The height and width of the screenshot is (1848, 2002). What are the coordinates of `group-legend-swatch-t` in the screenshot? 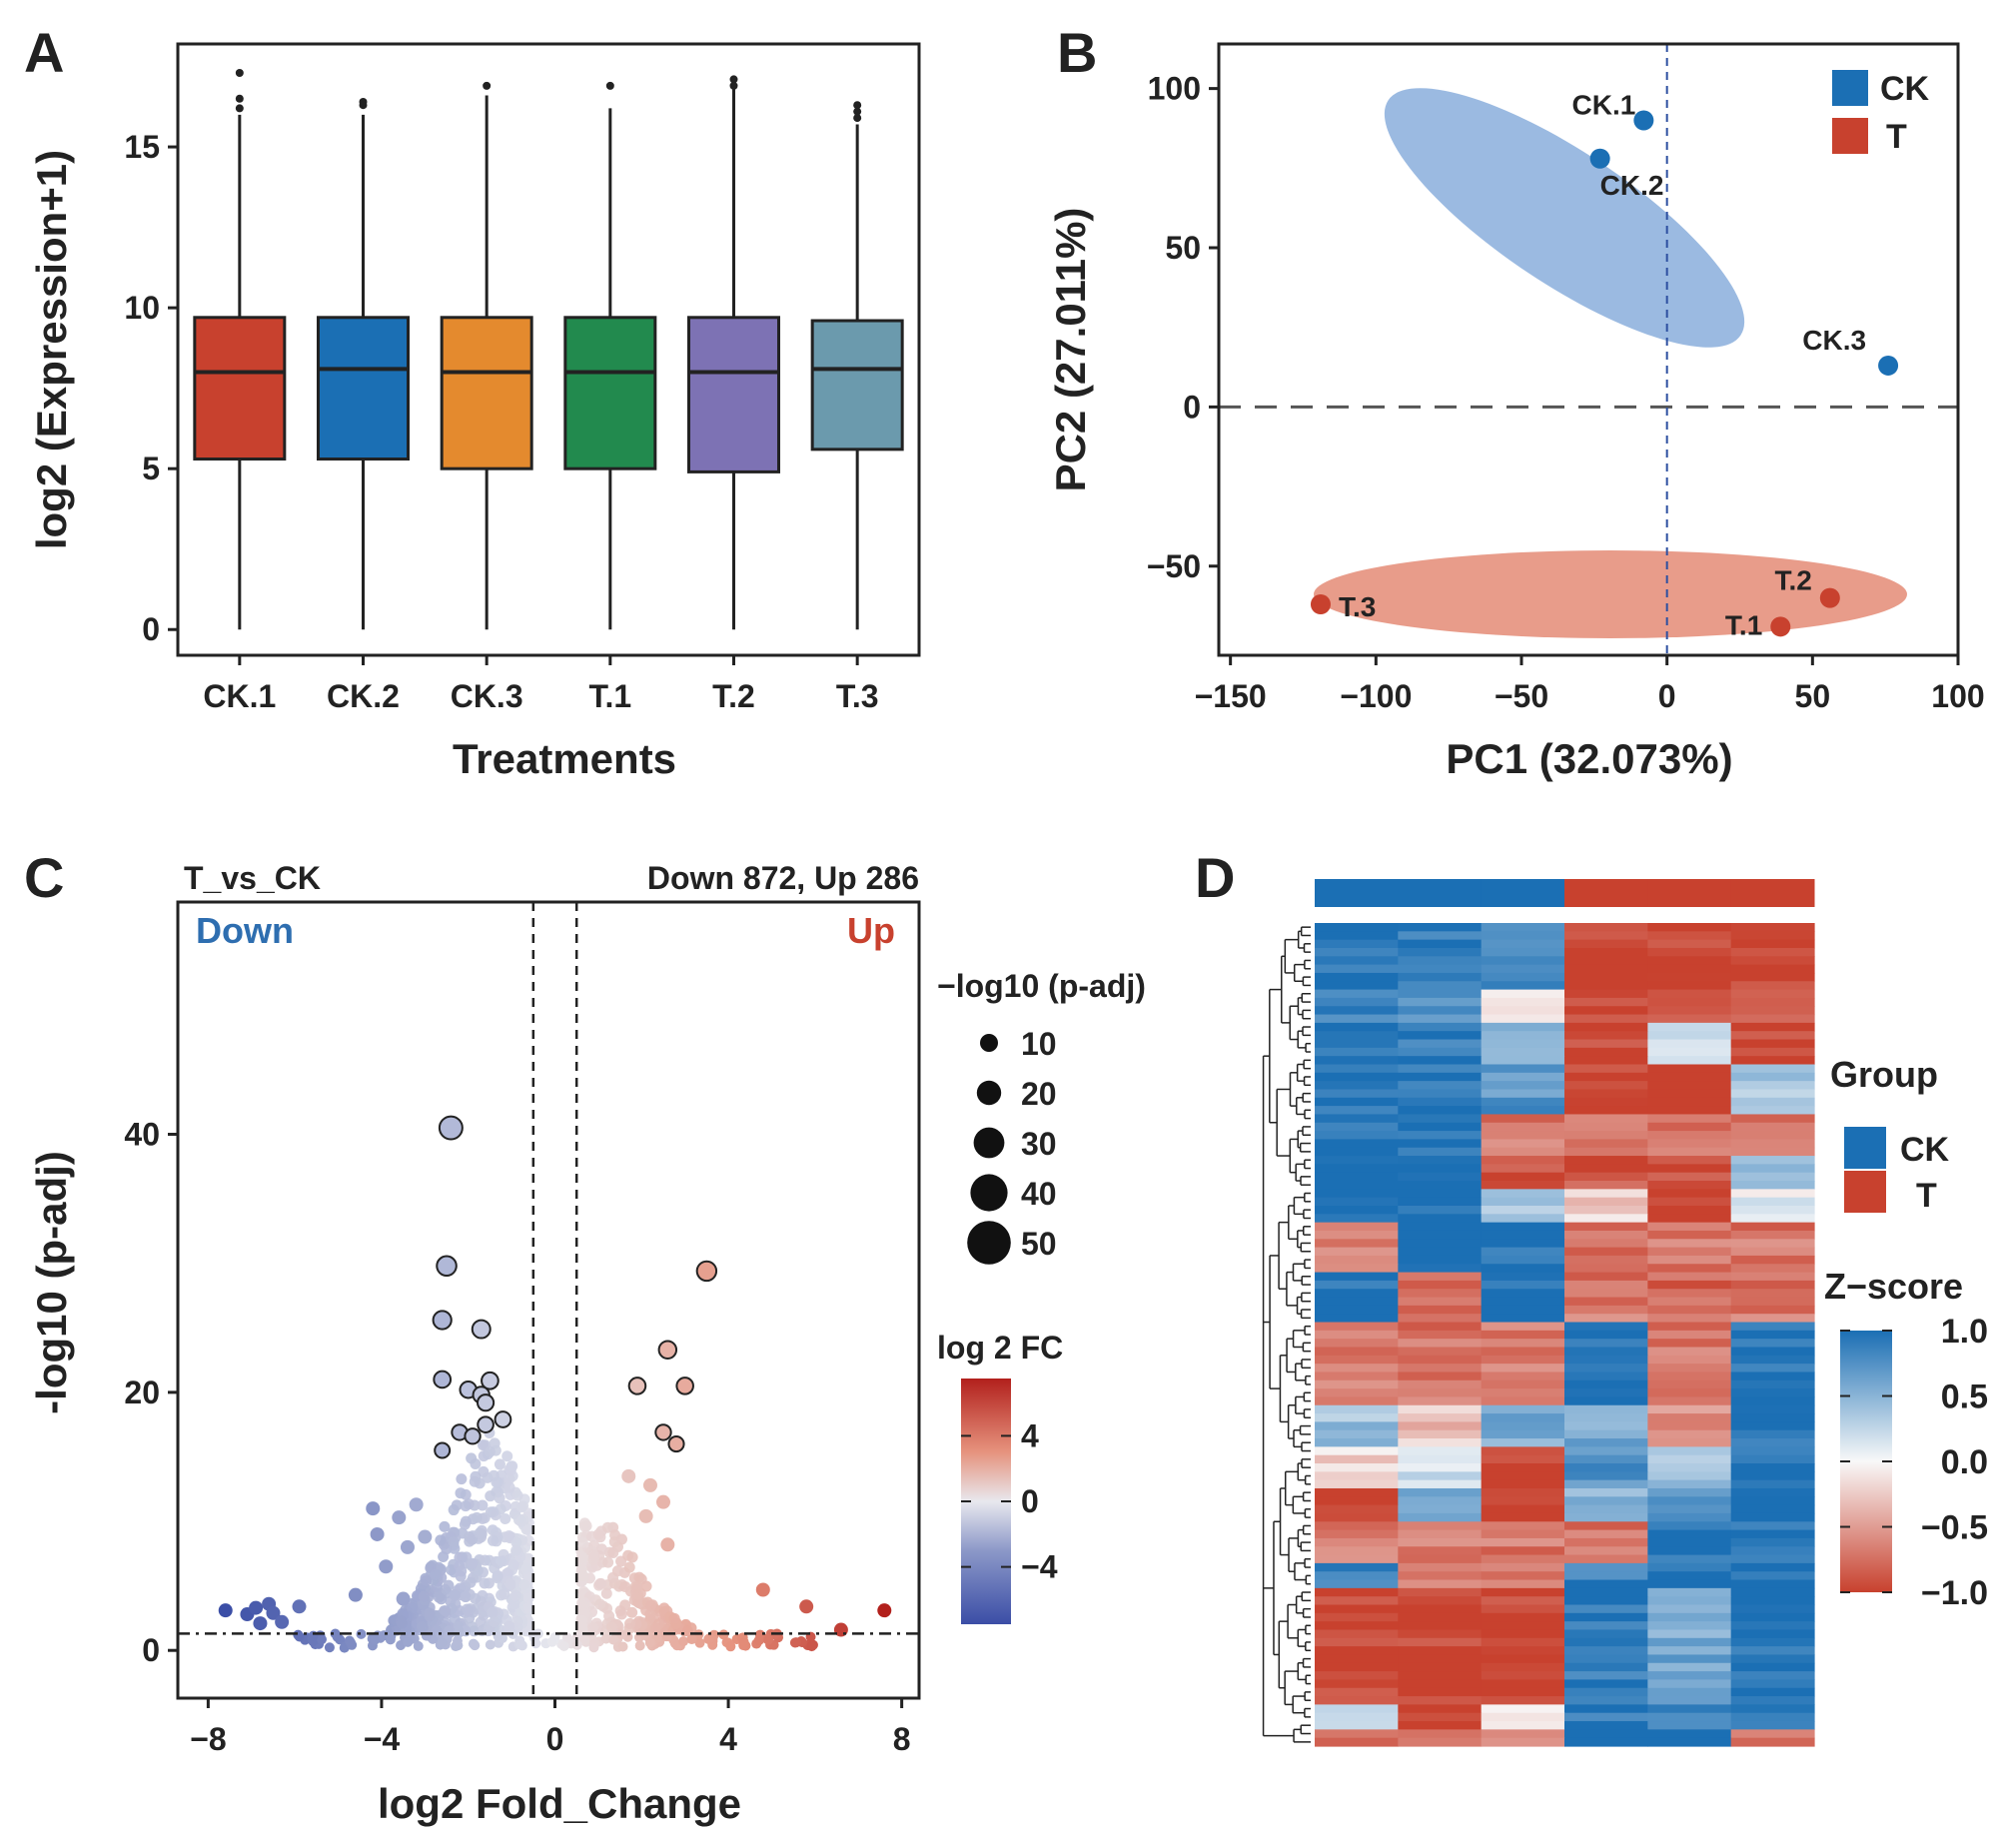 It's located at (1865, 1192).